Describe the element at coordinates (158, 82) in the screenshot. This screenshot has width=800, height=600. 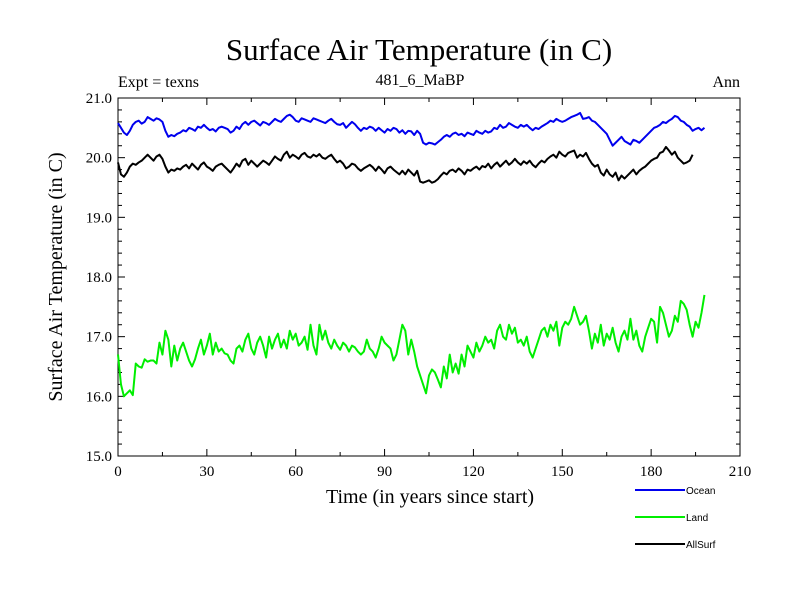
I see `experiment-label: Expt = texns` at that location.